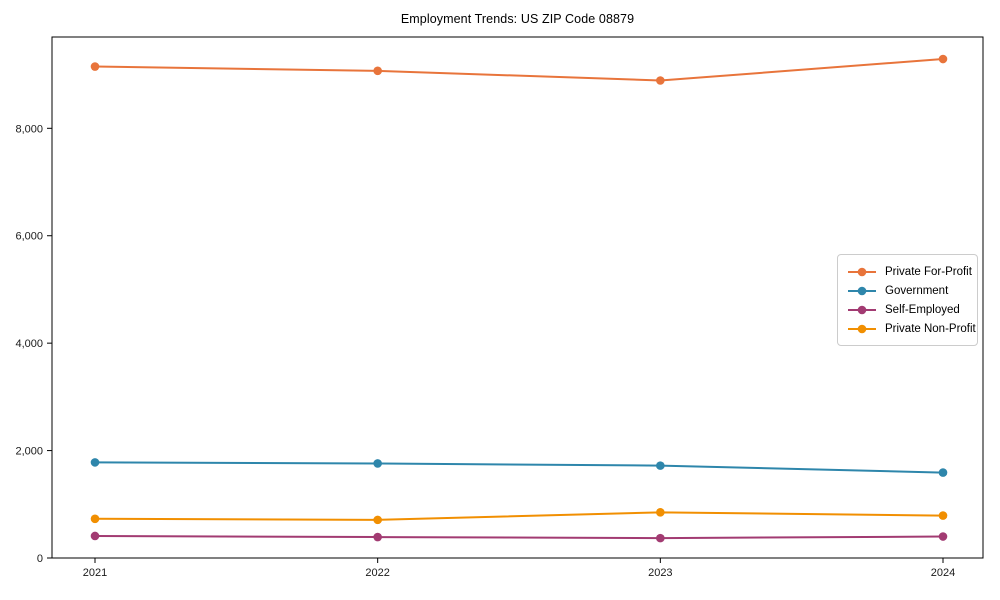 The image size is (1000, 600). I want to click on legend-item-private-for-profit: Private For-Profit, so click(909, 271).